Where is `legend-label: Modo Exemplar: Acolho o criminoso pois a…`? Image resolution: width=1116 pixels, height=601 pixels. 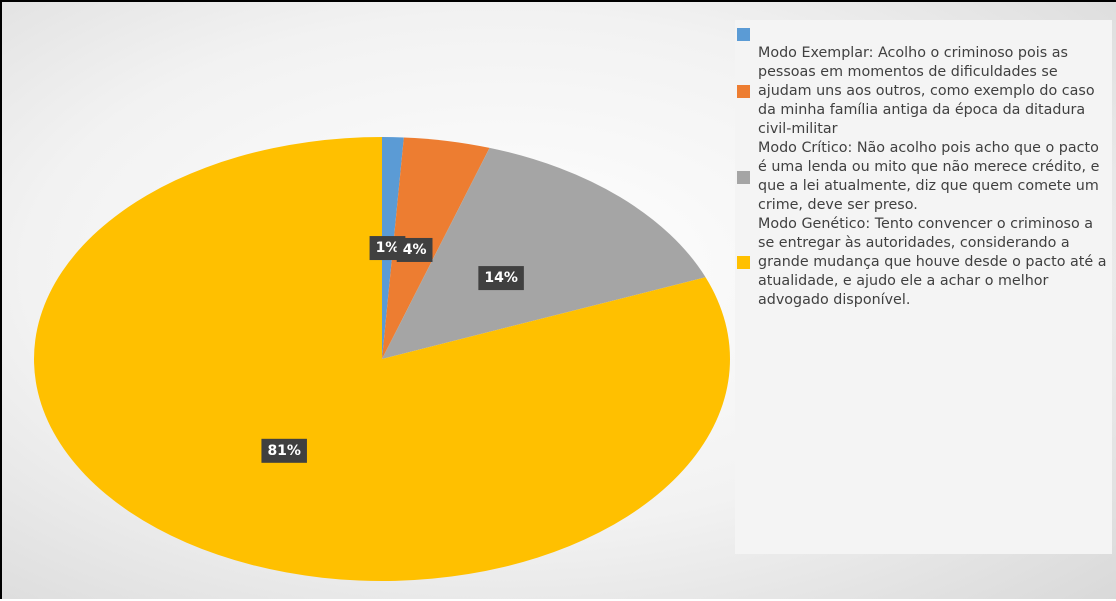 legend-label: Modo Exemplar: Acolho o criminoso pois a… is located at coordinates (926, 91).